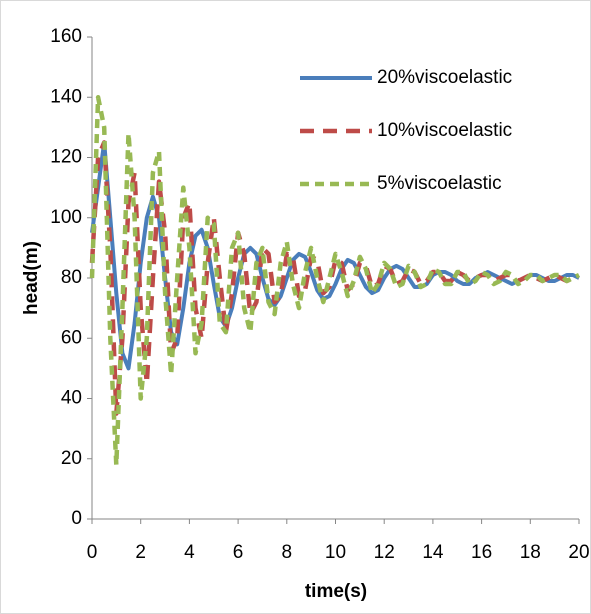  I want to click on x-tick-label: 18, so click(530, 552).